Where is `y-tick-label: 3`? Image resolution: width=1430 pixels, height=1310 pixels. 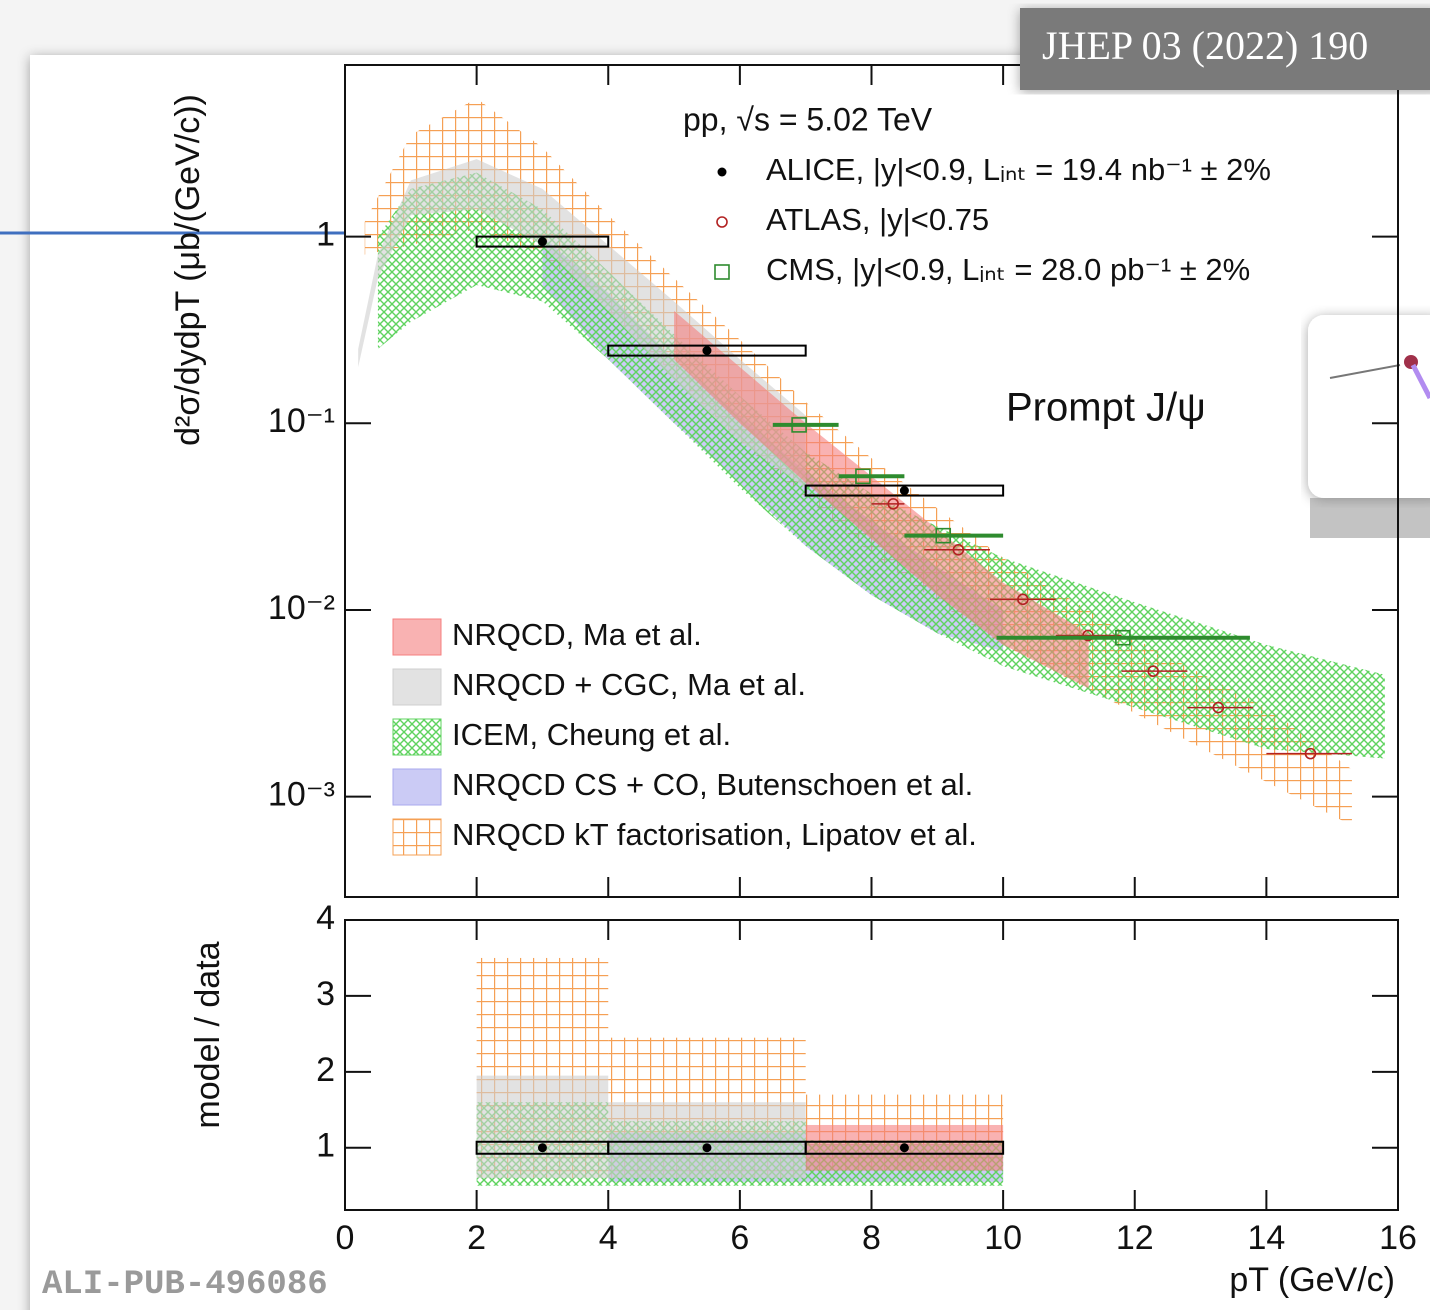 y-tick-label: 3 is located at coordinates (325, 994).